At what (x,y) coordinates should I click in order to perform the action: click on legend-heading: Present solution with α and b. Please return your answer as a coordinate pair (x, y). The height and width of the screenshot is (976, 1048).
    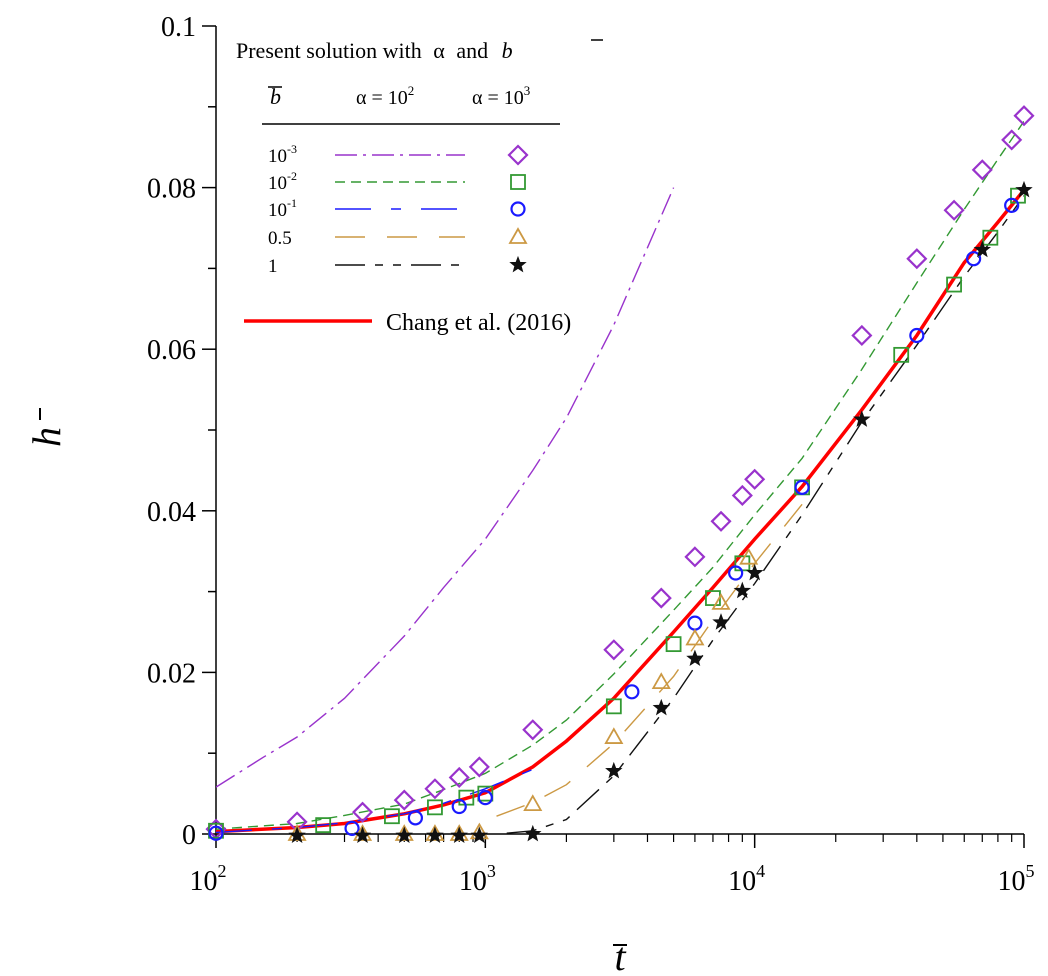
    Looking at the image, I should click on (374, 50).